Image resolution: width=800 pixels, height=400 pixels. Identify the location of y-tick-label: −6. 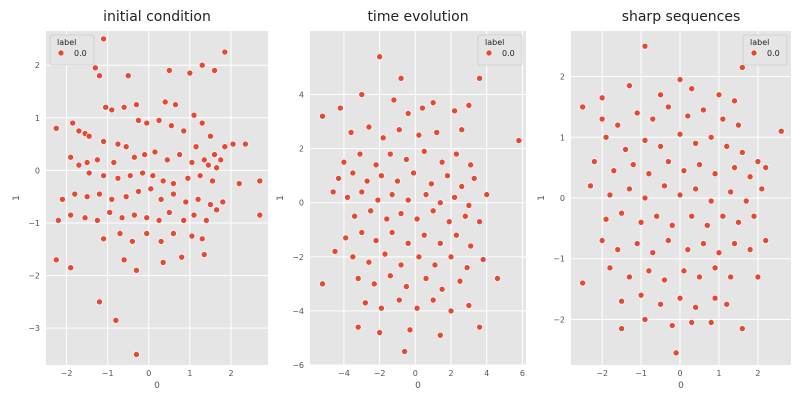
(298, 365).